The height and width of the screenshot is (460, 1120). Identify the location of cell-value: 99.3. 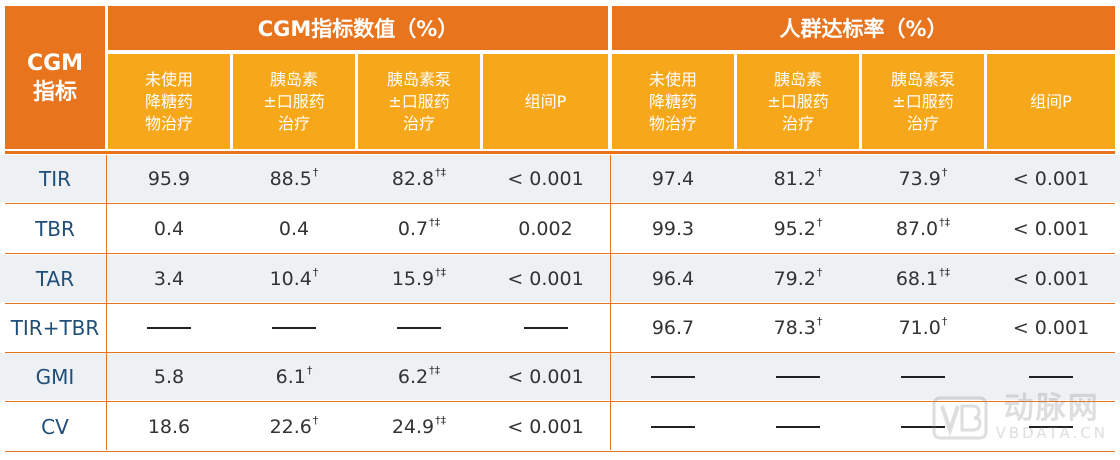
(673, 228).